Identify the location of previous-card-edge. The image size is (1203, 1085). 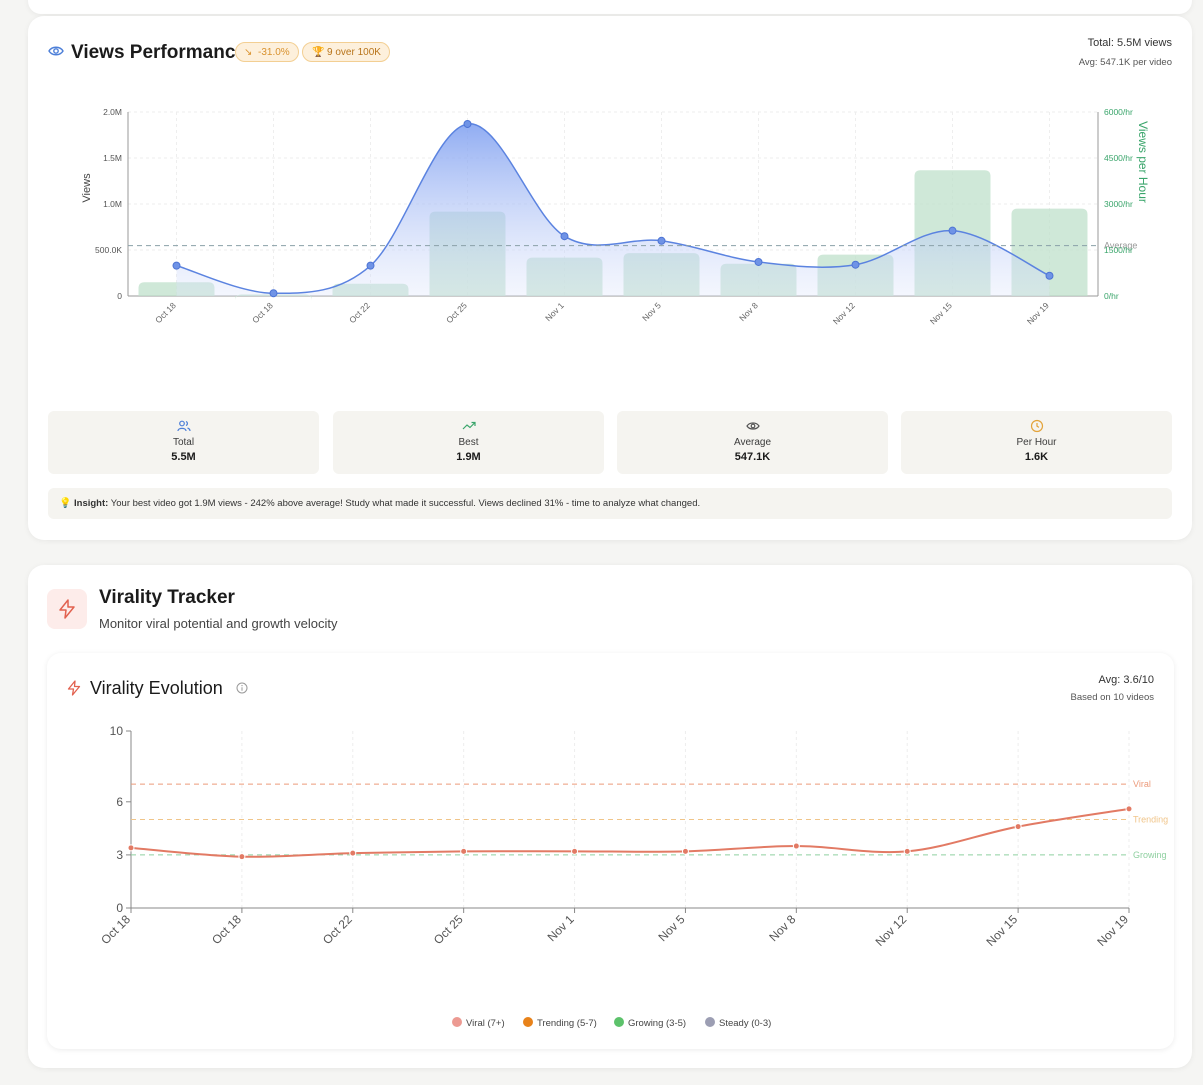
(610, 7).